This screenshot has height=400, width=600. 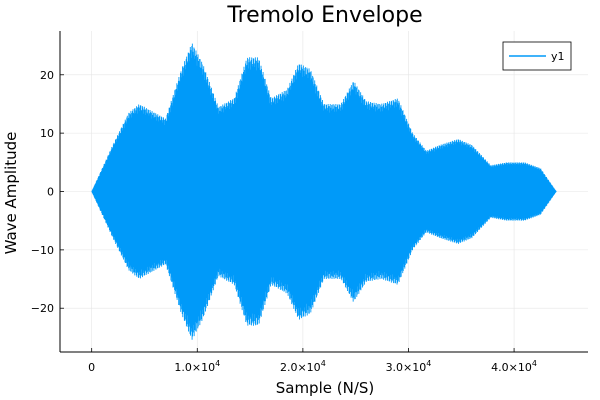 I want to click on y-tick-label: 0, so click(x=50, y=192).